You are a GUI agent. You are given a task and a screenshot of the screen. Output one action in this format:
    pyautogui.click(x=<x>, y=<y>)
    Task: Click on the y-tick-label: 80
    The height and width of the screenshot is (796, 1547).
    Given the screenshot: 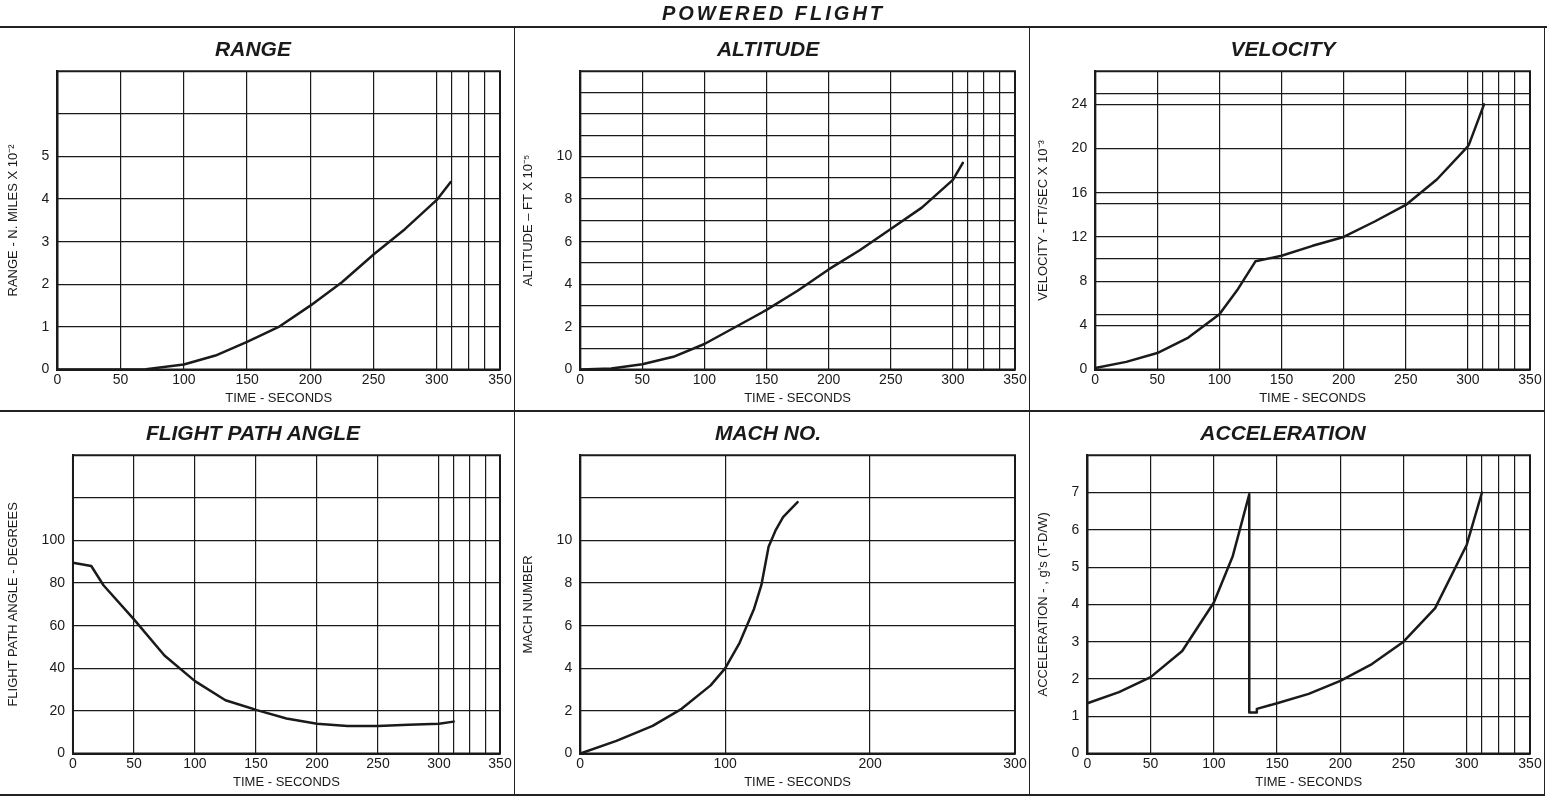 What is the action you would take?
    pyautogui.click(x=57, y=581)
    